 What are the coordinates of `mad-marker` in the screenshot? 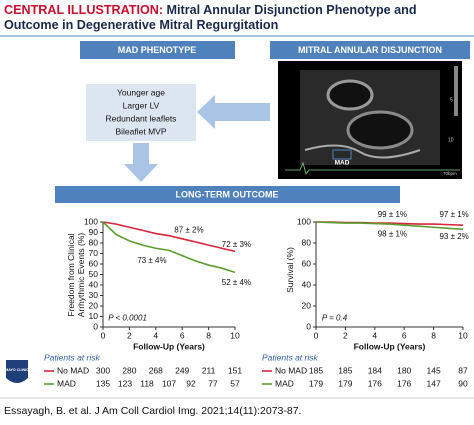 It's located at (342, 154).